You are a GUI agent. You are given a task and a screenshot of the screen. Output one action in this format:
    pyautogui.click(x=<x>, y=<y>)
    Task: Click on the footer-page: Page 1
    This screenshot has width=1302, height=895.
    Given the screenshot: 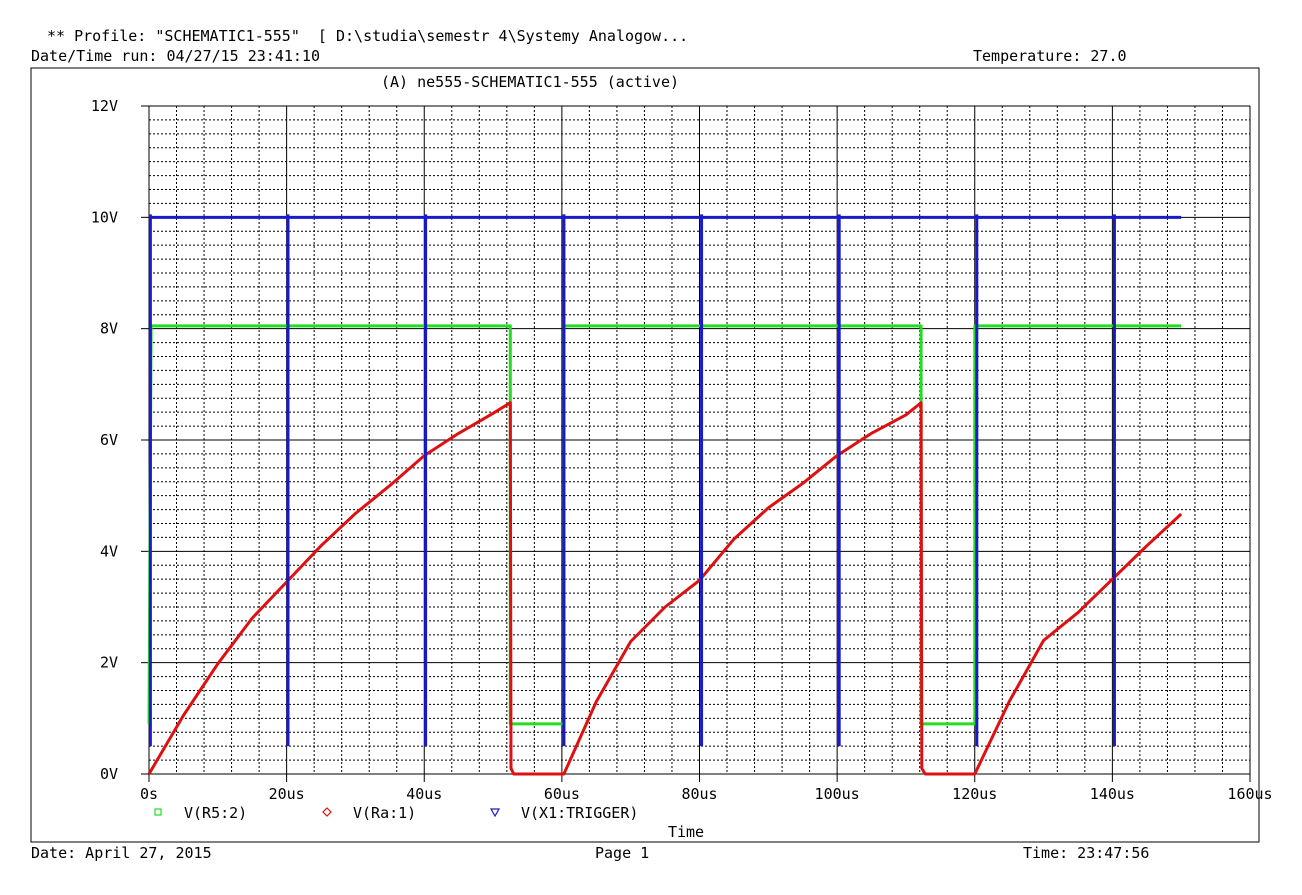 What is the action you would take?
    pyautogui.click(x=622, y=853)
    